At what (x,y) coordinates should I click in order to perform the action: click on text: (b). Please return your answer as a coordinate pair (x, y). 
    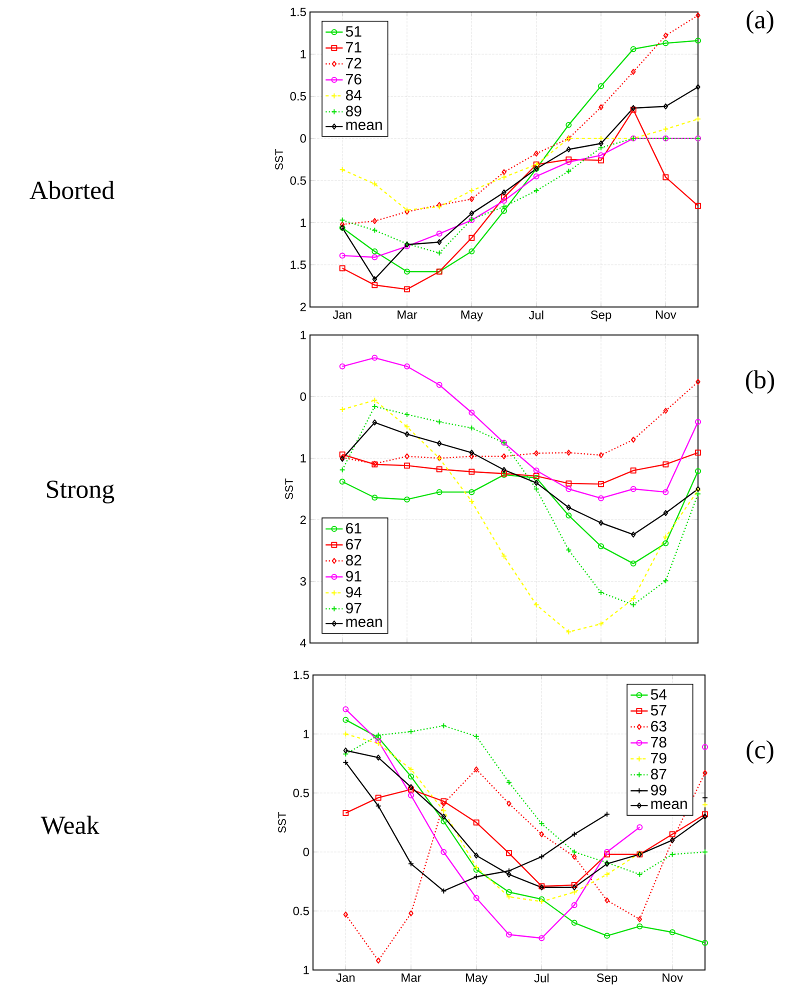
    Looking at the image, I should click on (760, 382).